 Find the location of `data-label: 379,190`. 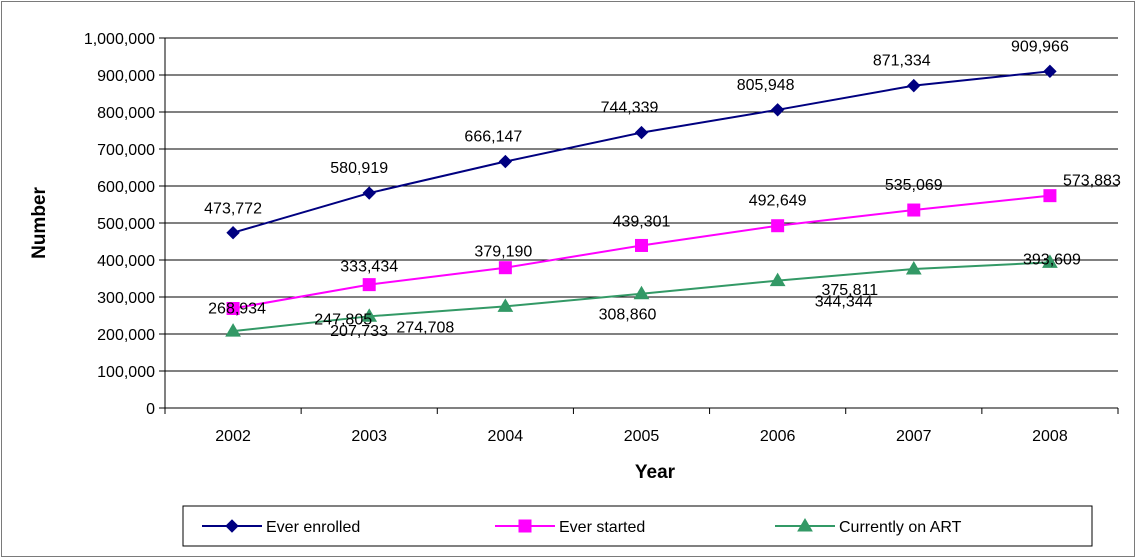

data-label: 379,190 is located at coordinates (503, 252).